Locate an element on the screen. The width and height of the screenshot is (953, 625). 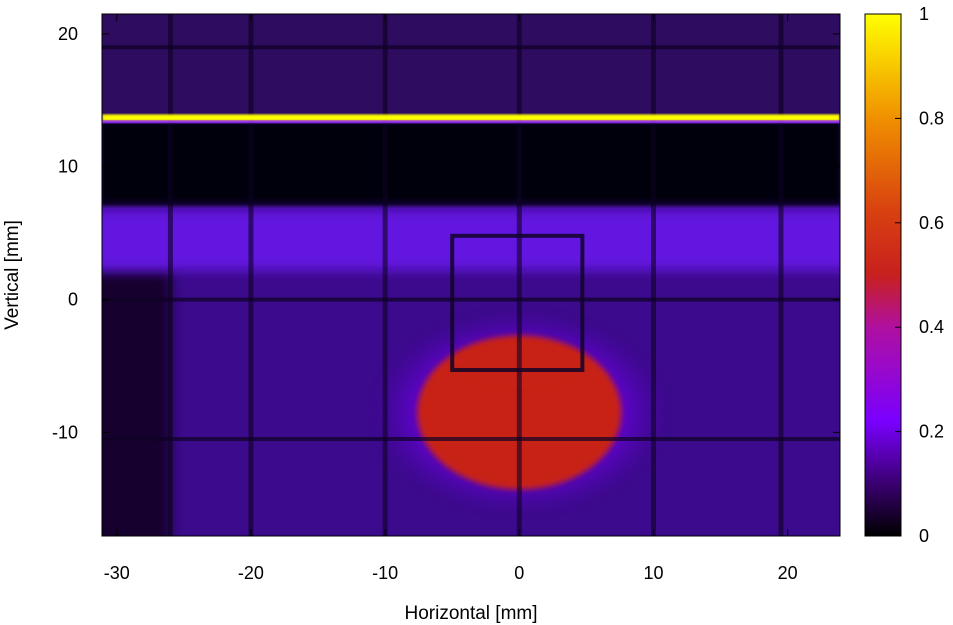
y-tick-label: -10 is located at coordinates (65, 432).